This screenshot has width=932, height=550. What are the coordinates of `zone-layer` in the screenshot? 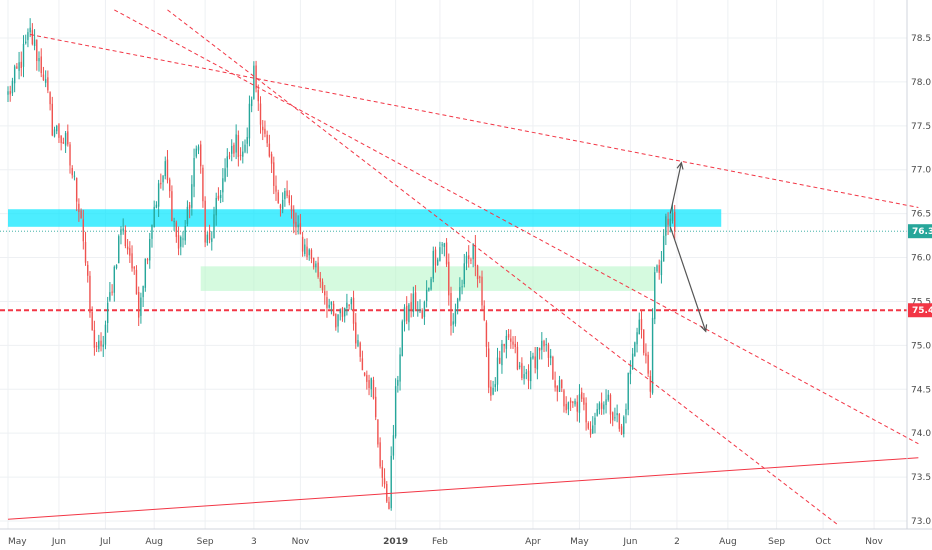 It's located at (365, 250).